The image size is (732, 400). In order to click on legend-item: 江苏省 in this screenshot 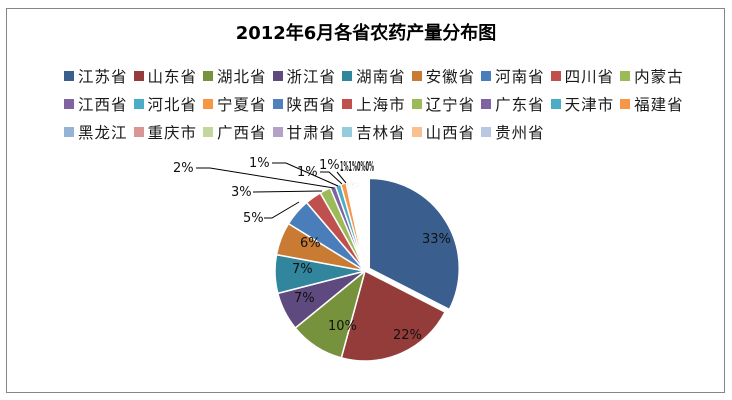, I will do `click(96, 76)`.